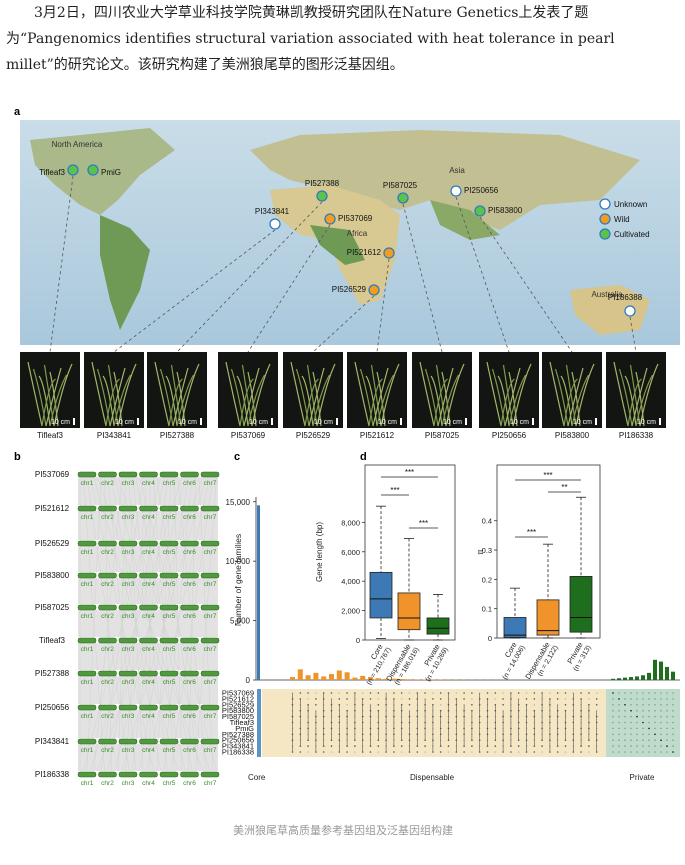 The image size is (685, 865). Describe the element at coordinates (350, 522) in the screenshot. I see `y-tick-label: 8,000` at that location.